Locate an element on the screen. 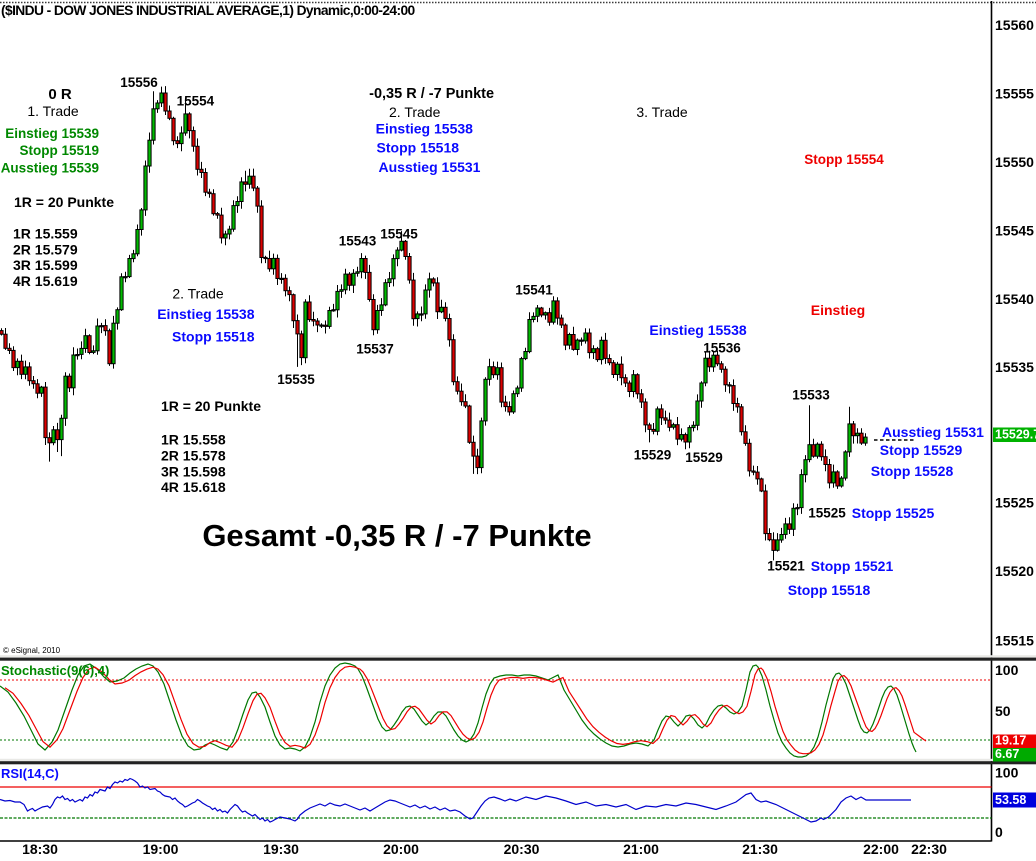 This screenshot has height=861, width=1036. svg-text: 0 R is located at coordinates (60, 94).